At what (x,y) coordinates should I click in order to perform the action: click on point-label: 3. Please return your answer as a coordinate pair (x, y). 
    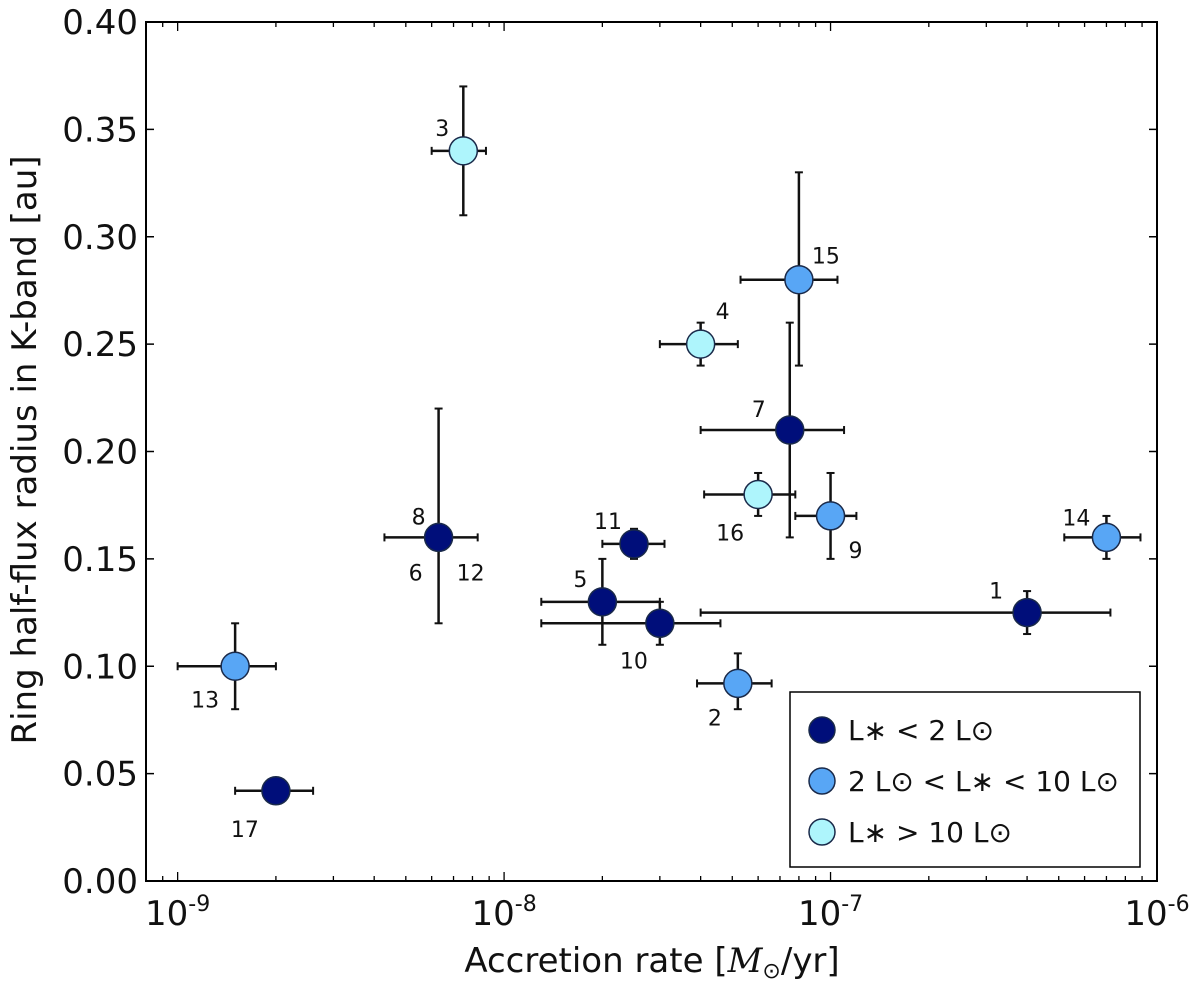
    Looking at the image, I should click on (442, 129).